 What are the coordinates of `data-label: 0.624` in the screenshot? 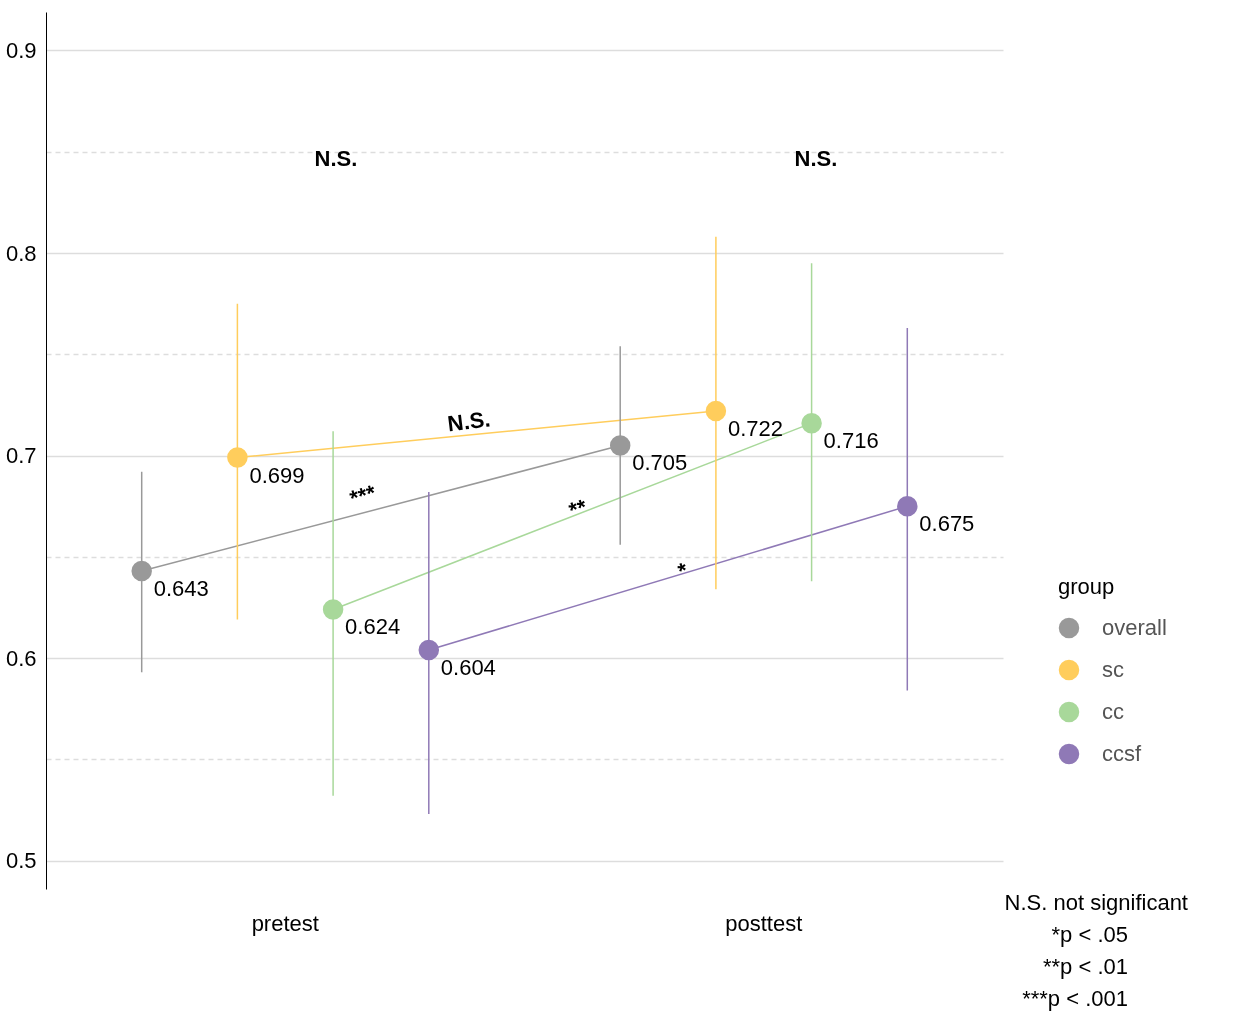 It's located at (373, 627).